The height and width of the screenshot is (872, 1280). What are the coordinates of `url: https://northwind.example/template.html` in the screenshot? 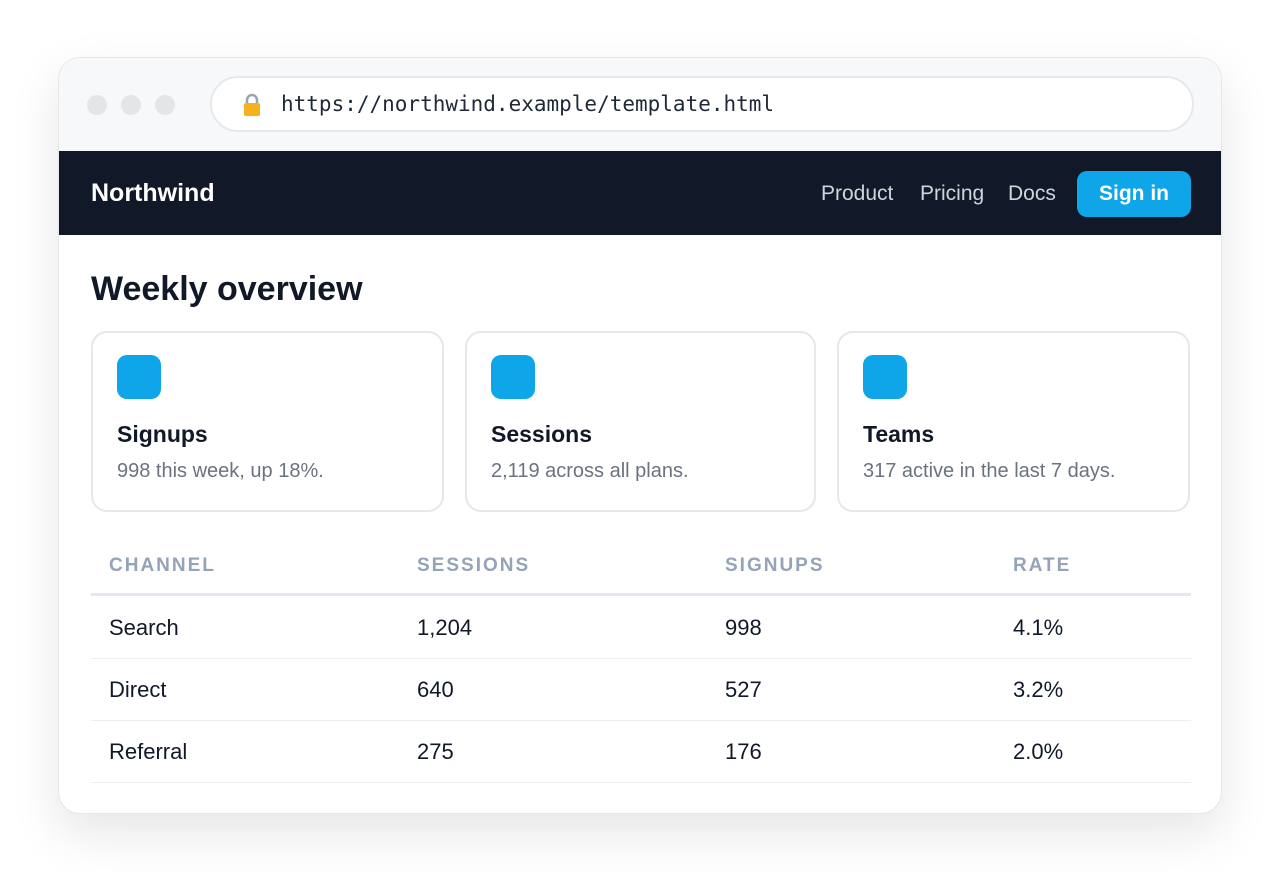 It's located at (528, 104).